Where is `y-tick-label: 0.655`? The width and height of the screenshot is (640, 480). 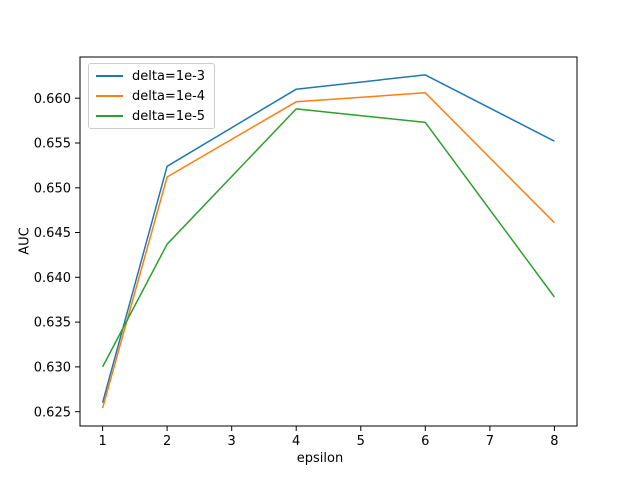
y-tick-label: 0.655 is located at coordinates (52, 144).